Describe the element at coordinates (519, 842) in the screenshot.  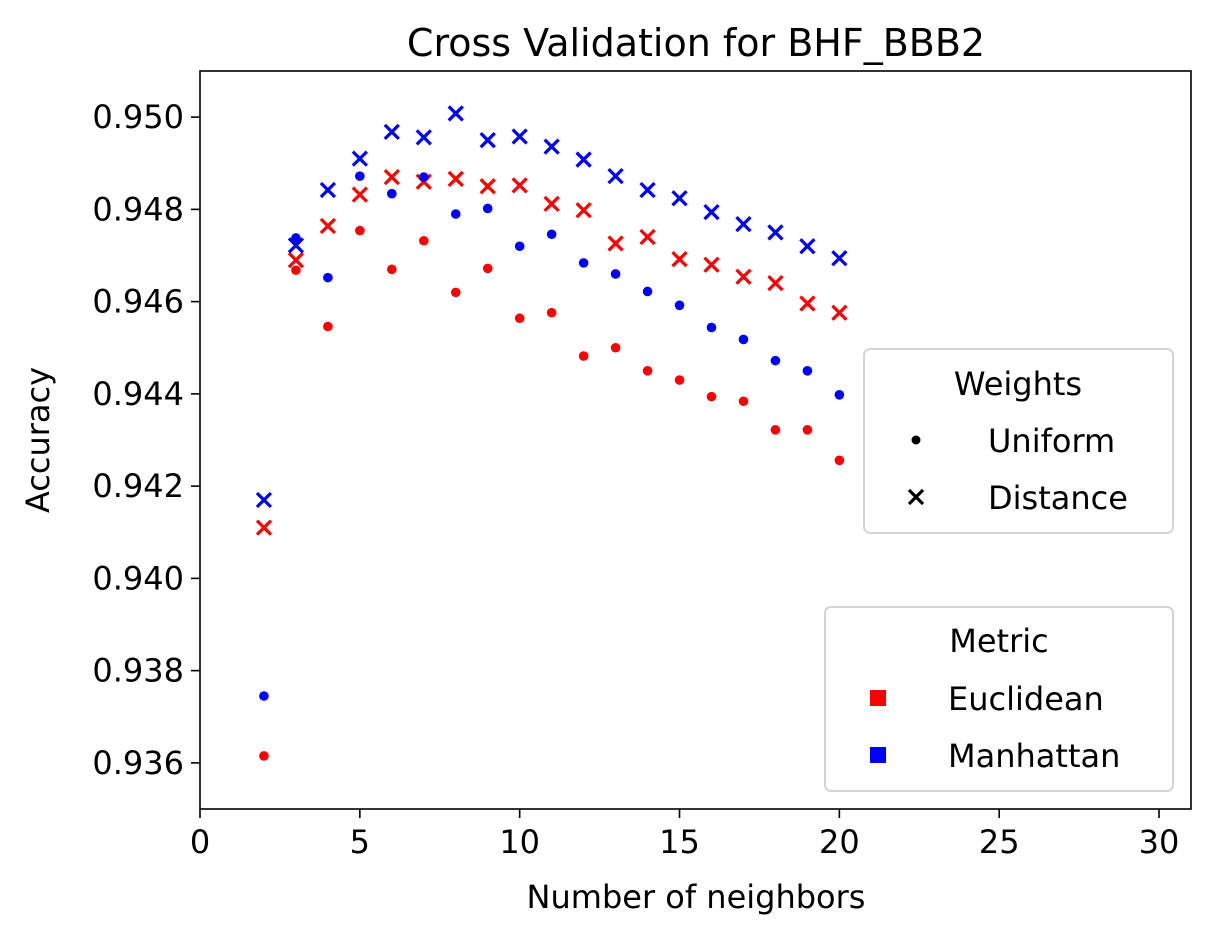
I see `x-tick-label: 10` at that location.